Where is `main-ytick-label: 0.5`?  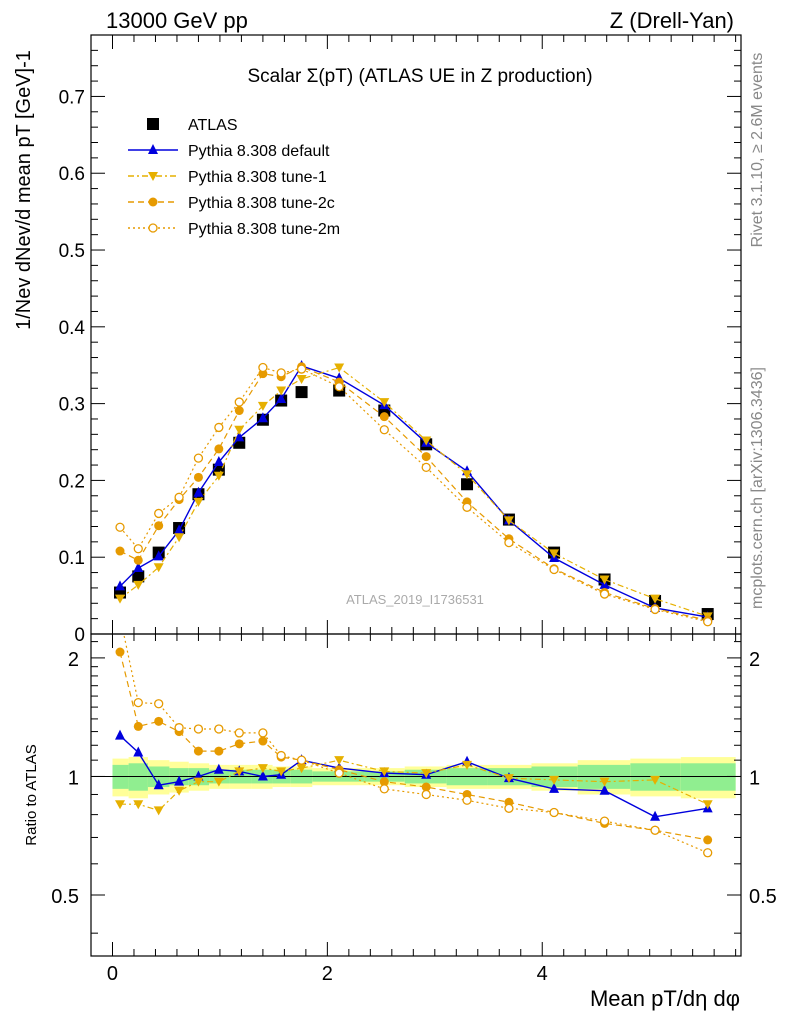 main-ytick-label: 0.5 is located at coordinates (72, 251).